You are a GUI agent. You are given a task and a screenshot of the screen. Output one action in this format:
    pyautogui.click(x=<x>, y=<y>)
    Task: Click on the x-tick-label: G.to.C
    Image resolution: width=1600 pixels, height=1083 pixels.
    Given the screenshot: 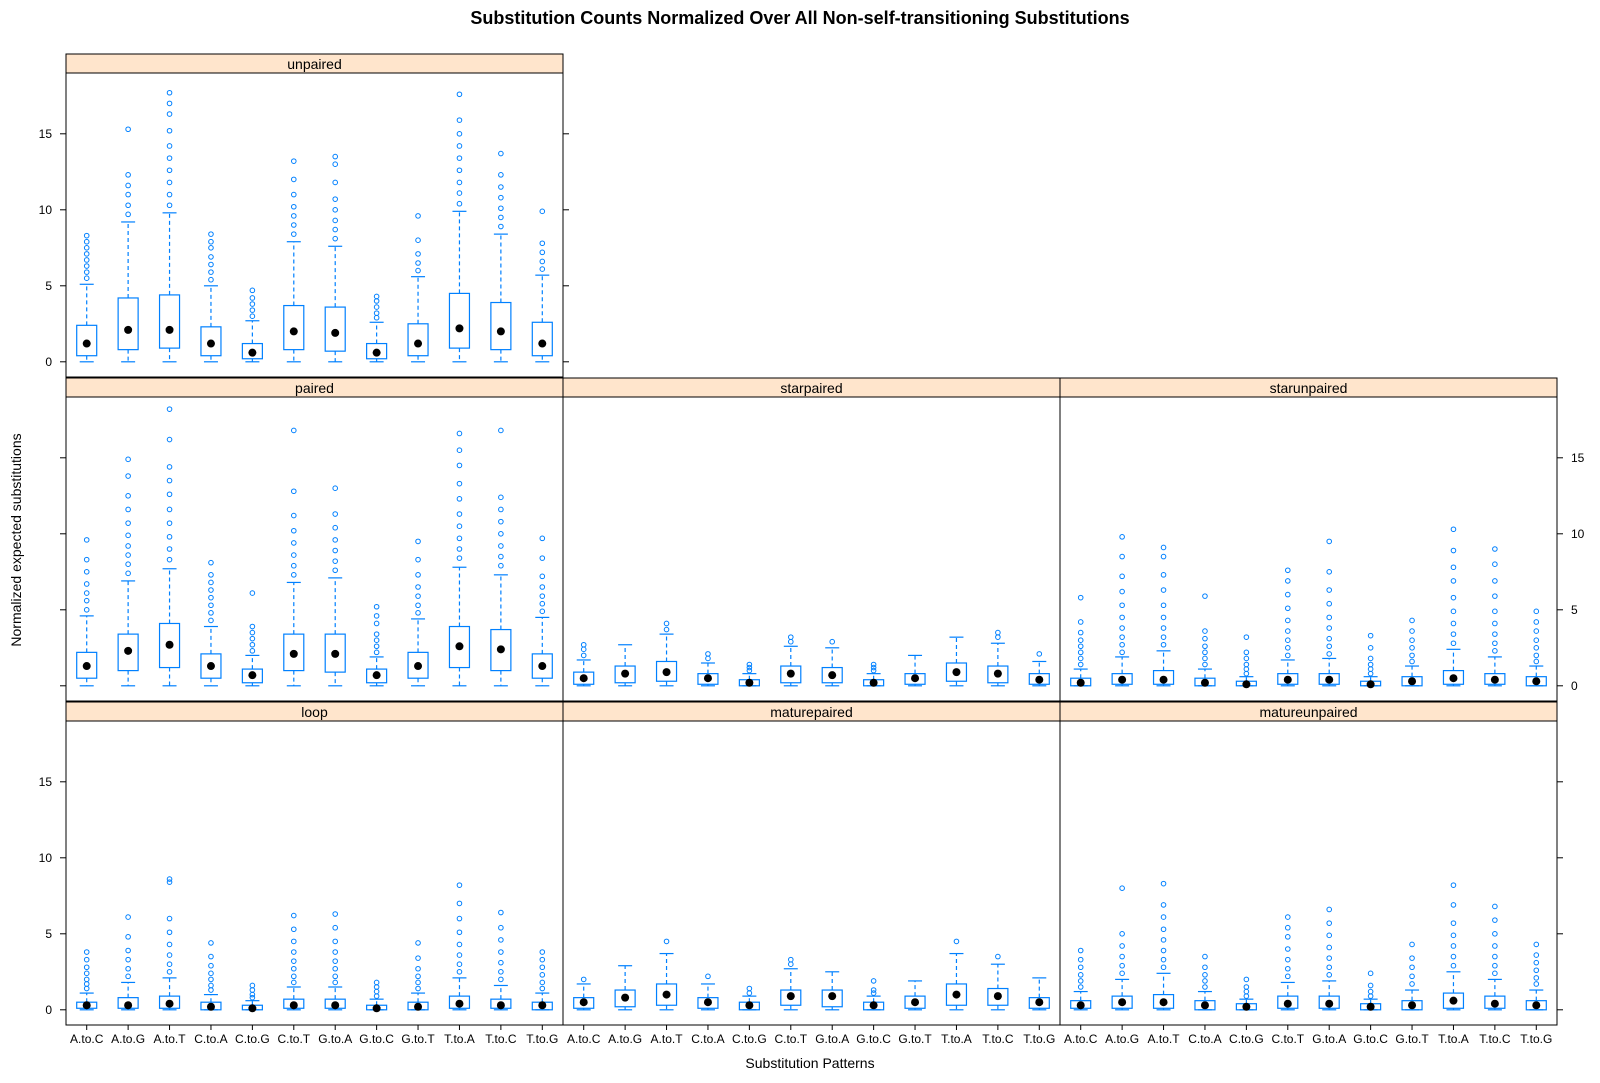 What is the action you would take?
    pyautogui.click(x=873, y=1039)
    